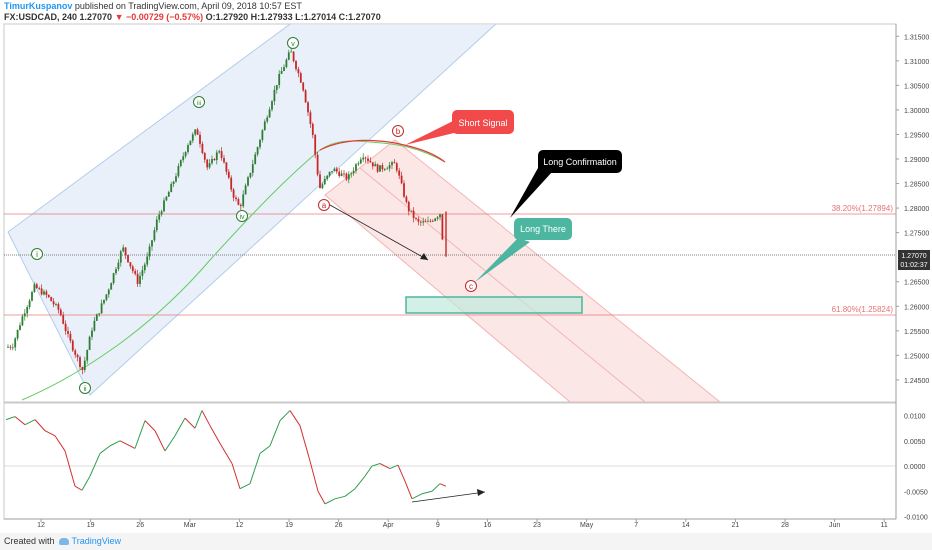  I want to click on last-price: 1.27070, so click(96, 17).